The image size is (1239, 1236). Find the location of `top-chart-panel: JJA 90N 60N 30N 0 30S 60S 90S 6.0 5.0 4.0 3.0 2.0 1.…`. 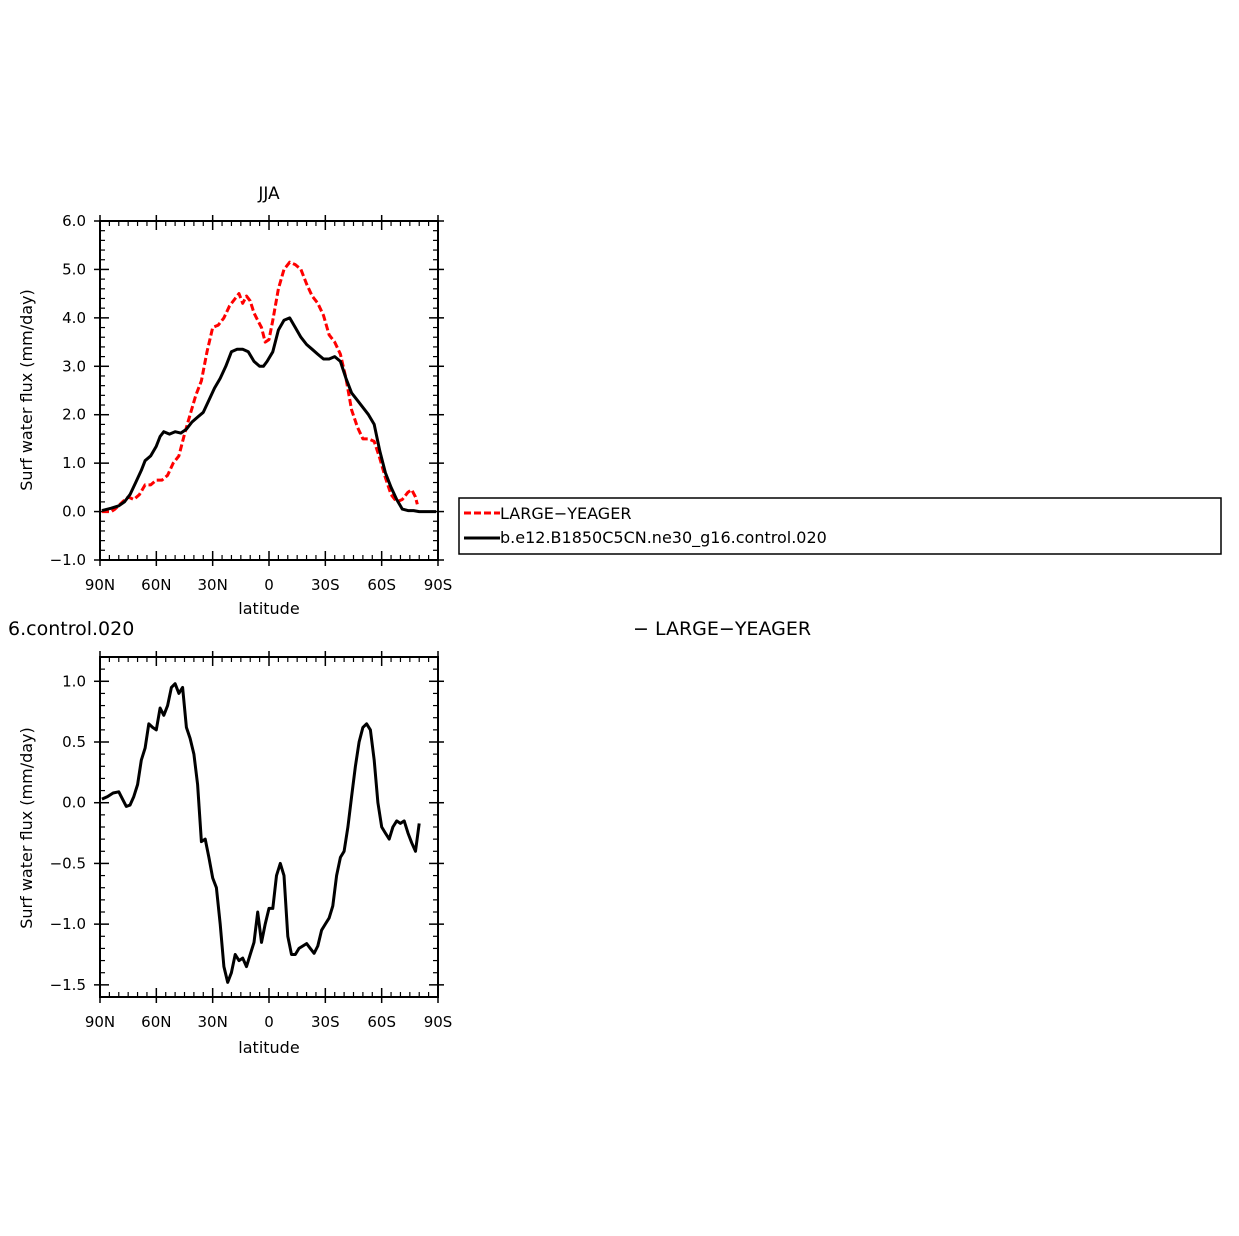

top-chart-panel: JJA 90N 60N 30N 0 30S 60S 90S 6.0 5.0 4.0 3.0 2.0 1.… is located at coordinates (234, 401).